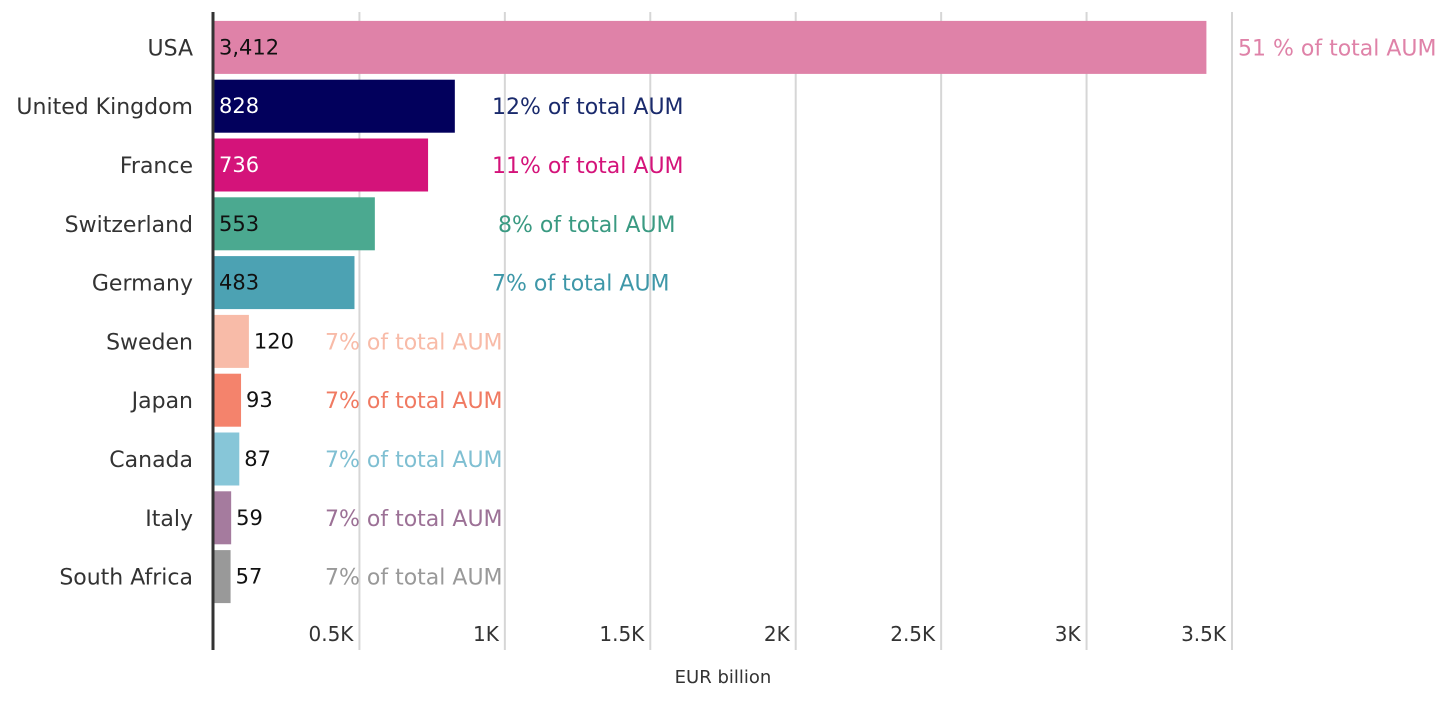 This screenshot has height=703, width=1456. What do you see at coordinates (259, 400) in the screenshot?
I see `value-label: 93` at bounding box center [259, 400].